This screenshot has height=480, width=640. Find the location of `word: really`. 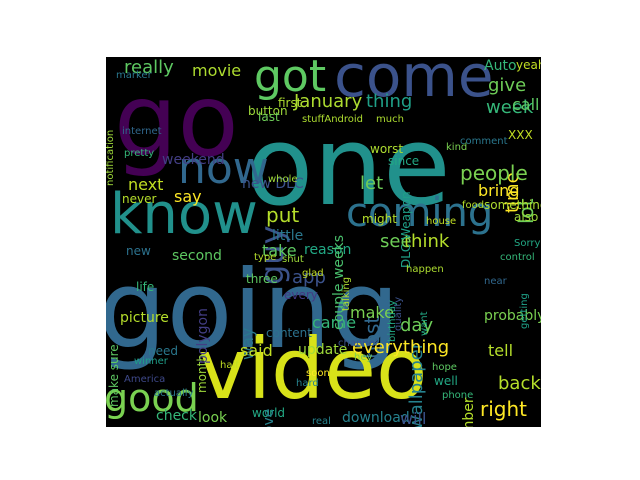

word: really is located at coordinates (149, 67).